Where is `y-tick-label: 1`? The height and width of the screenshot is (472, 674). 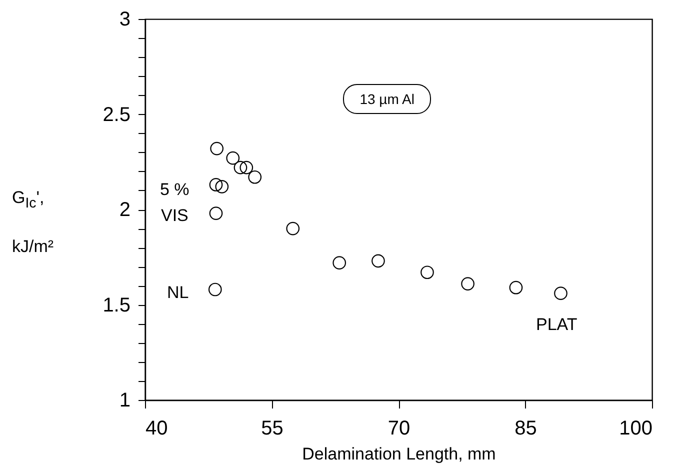
y-tick-label: 1 is located at coordinates (124, 401).